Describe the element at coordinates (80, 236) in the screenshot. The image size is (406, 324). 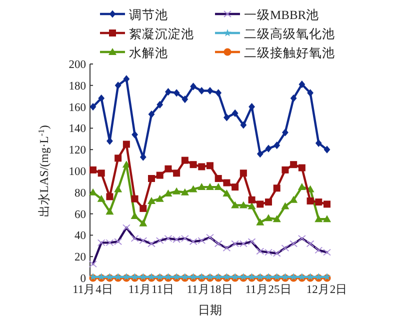
I see `y-tick-label: 40` at that location.